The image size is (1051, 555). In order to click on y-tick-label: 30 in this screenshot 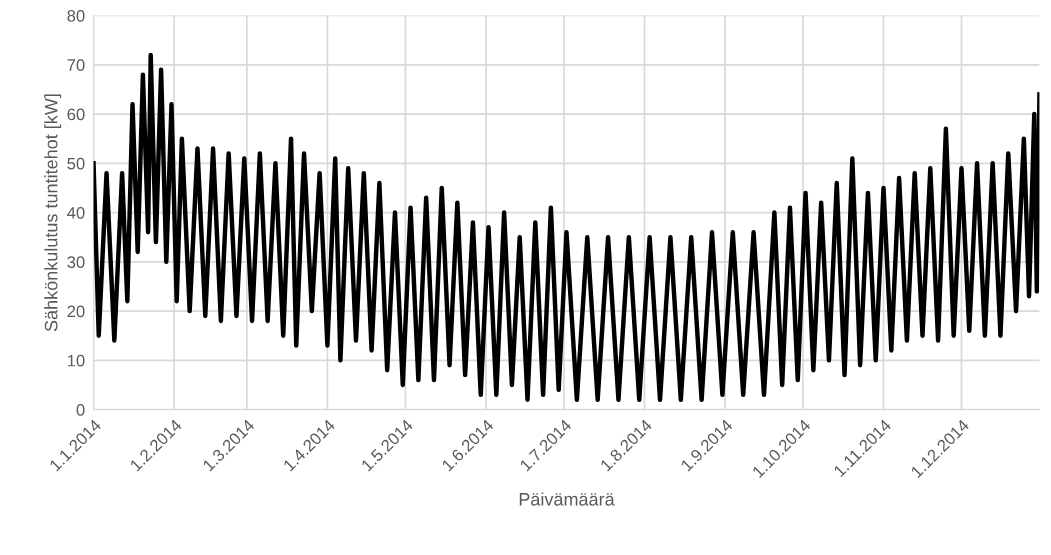, I will do `click(76, 262)`.